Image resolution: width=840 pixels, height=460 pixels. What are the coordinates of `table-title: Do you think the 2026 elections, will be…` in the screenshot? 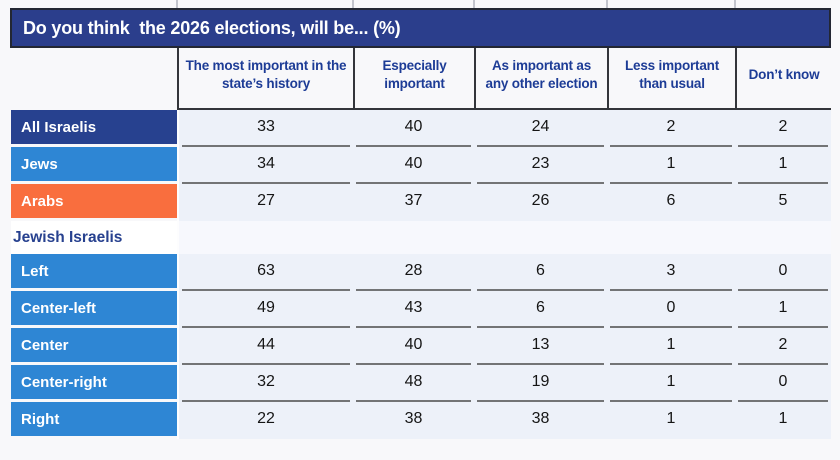 It's located at (212, 27).